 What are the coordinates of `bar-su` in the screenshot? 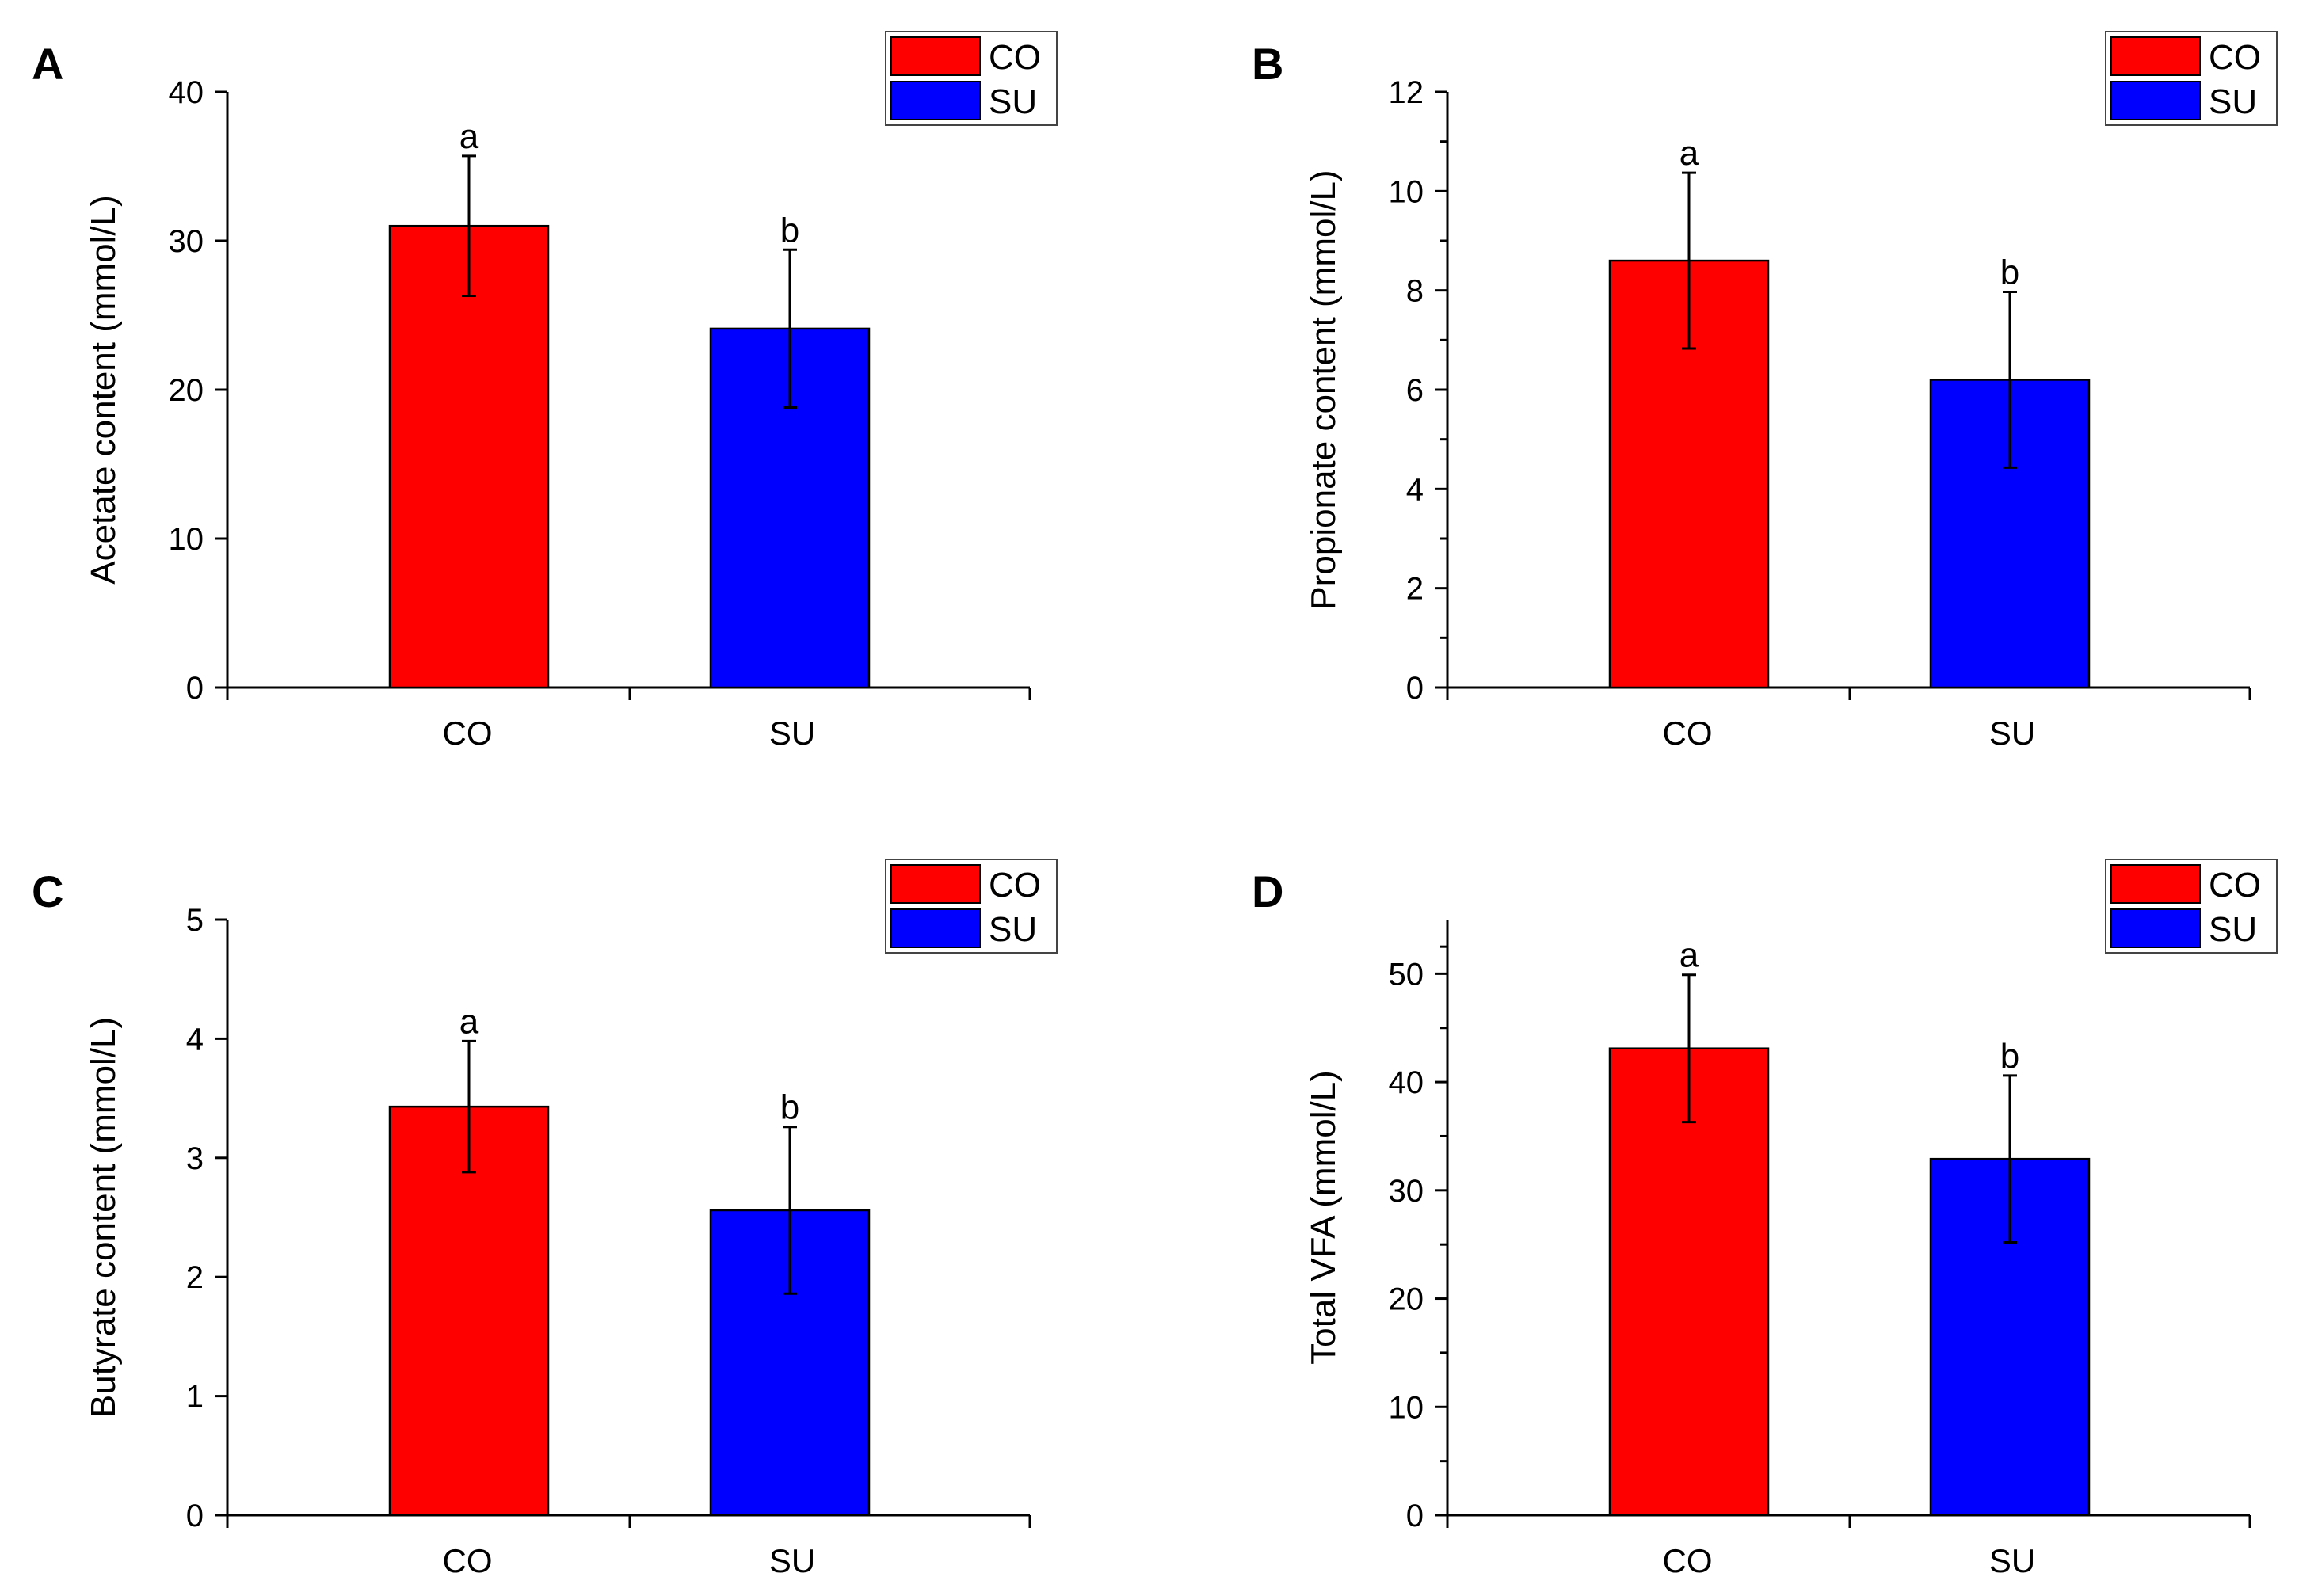 It's located at (790, 1363).